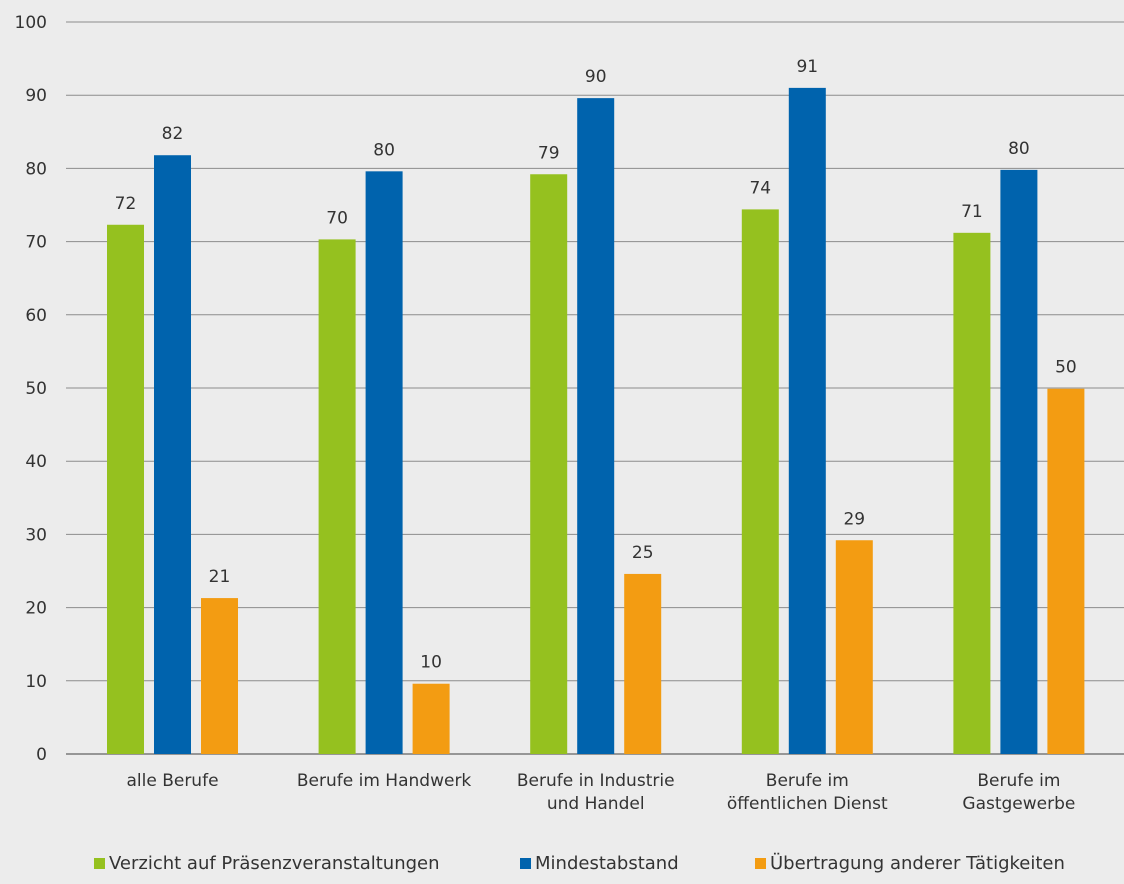 This screenshot has width=1124, height=884. I want to click on y-tick-label: 100, so click(31, 23).